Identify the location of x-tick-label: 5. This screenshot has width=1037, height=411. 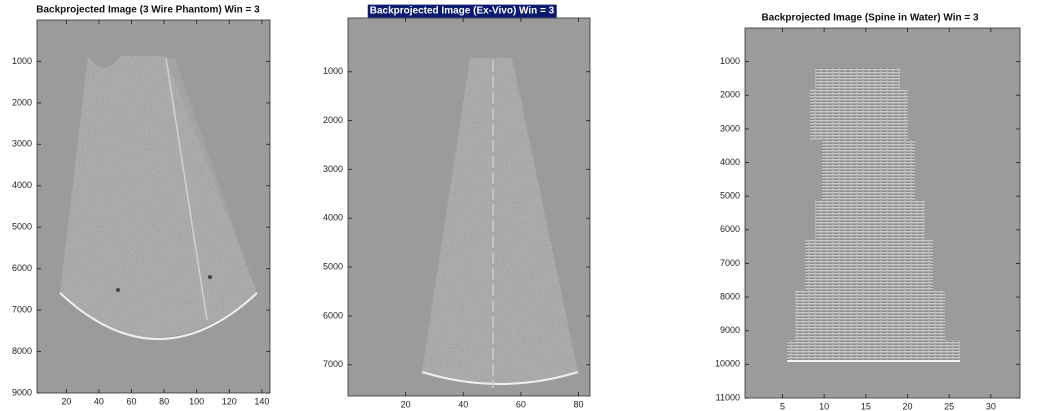
(782, 406).